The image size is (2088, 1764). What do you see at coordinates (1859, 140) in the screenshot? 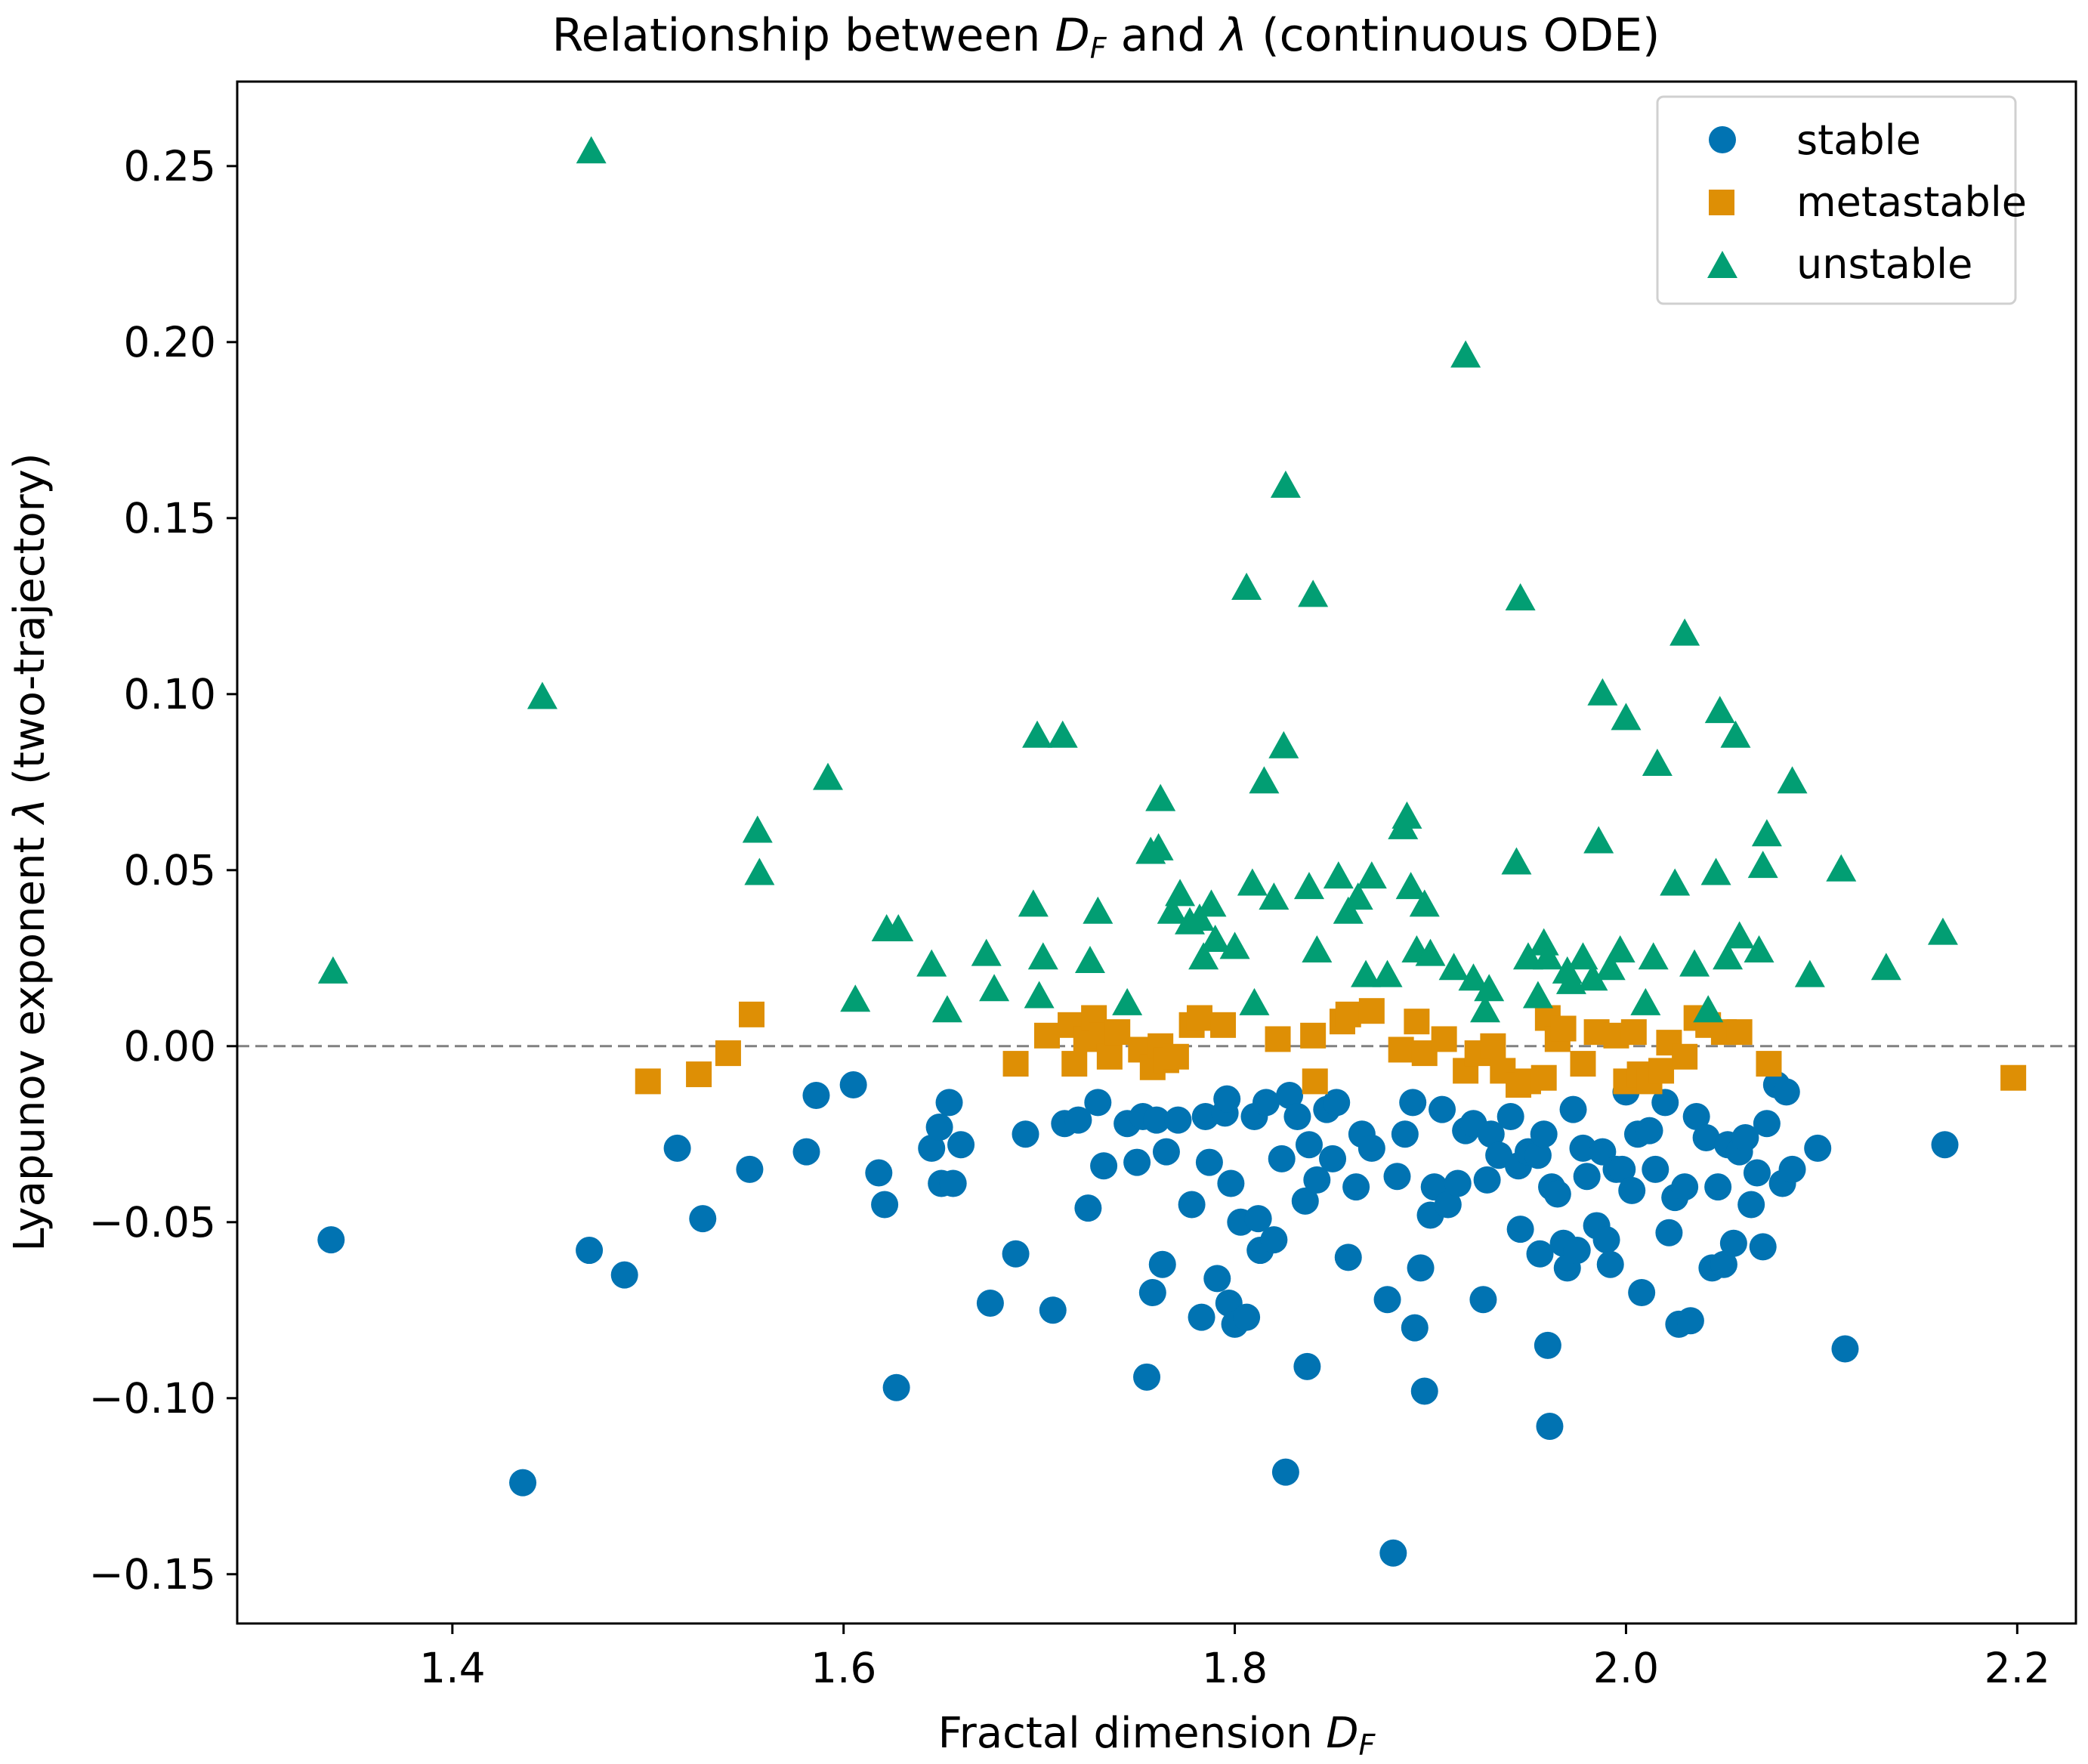
I see `legend-label-stable: stable` at bounding box center [1859, 140].